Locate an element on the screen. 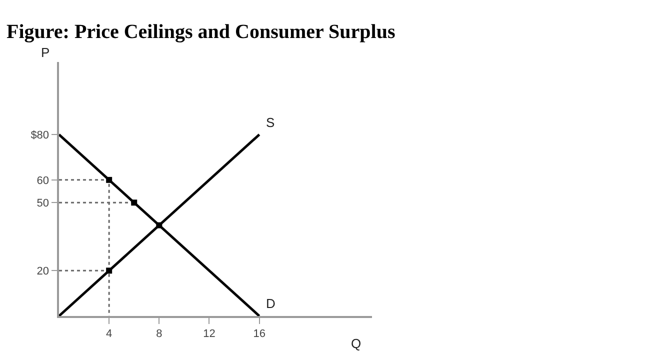 This screenshot has height=352, width=650. annotation: S is located at coordinates (270, 122).